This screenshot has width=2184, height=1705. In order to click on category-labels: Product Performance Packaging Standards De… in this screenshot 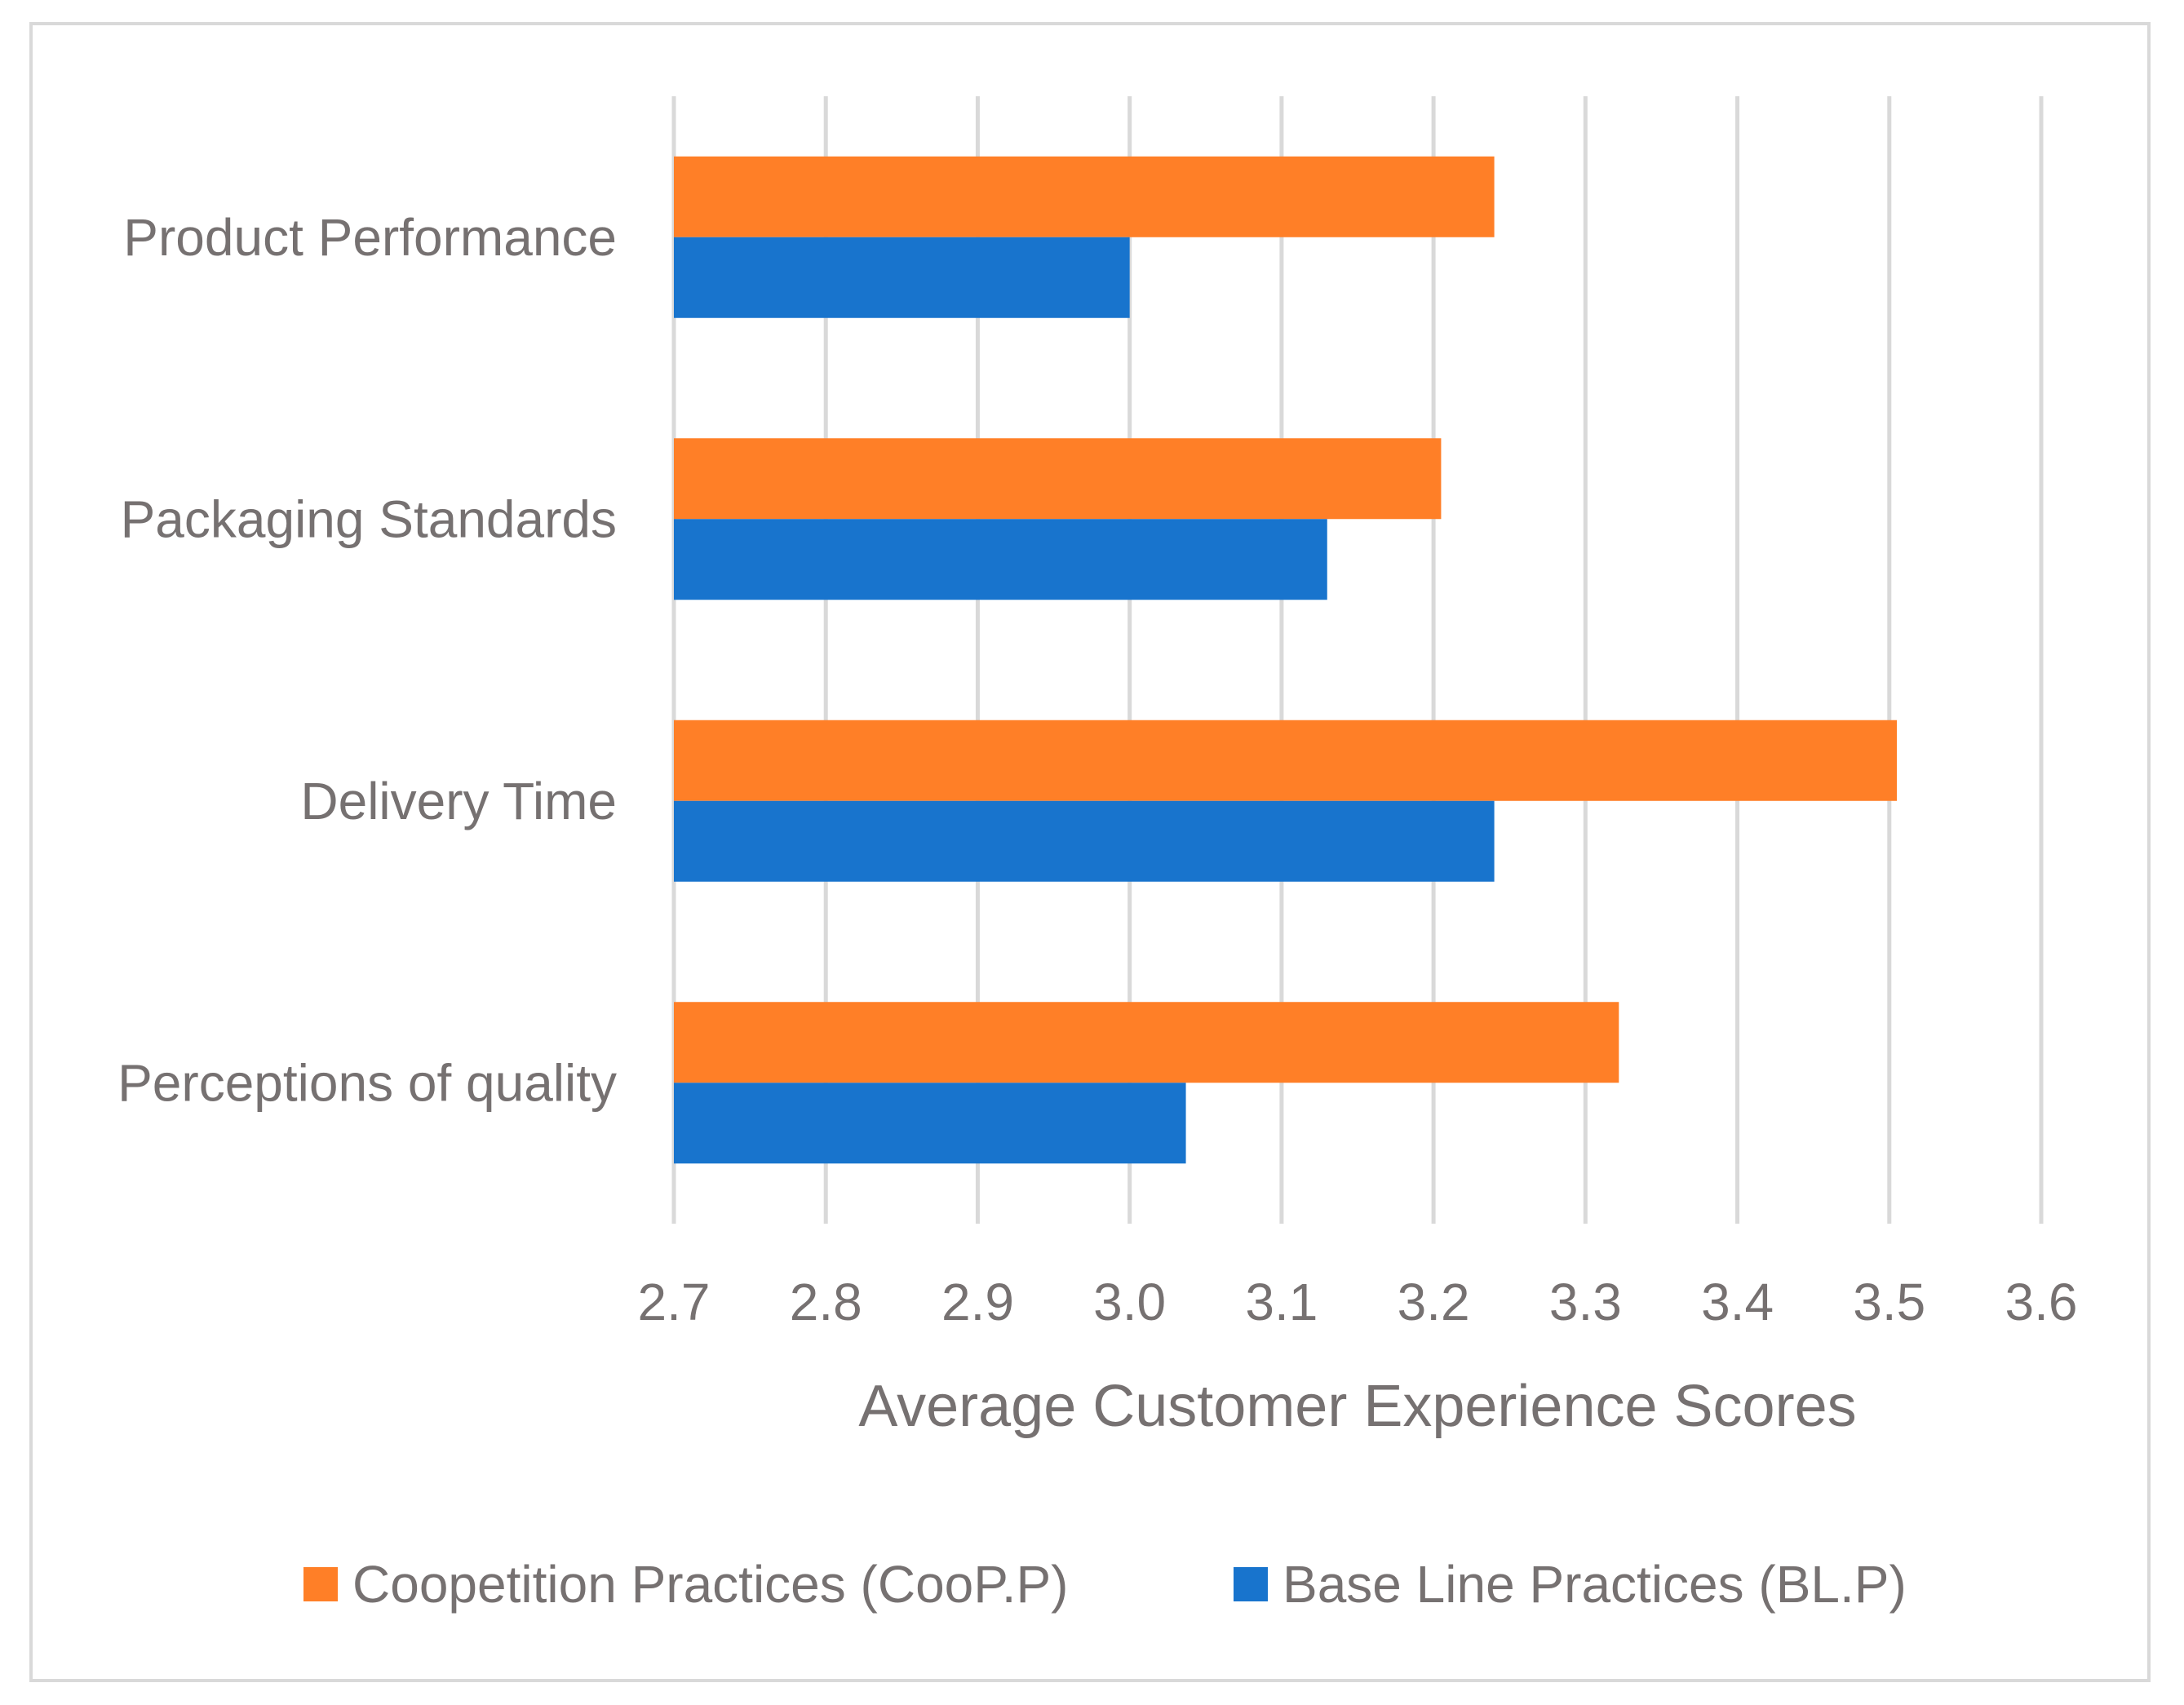, I will do `click(367, 660)`.